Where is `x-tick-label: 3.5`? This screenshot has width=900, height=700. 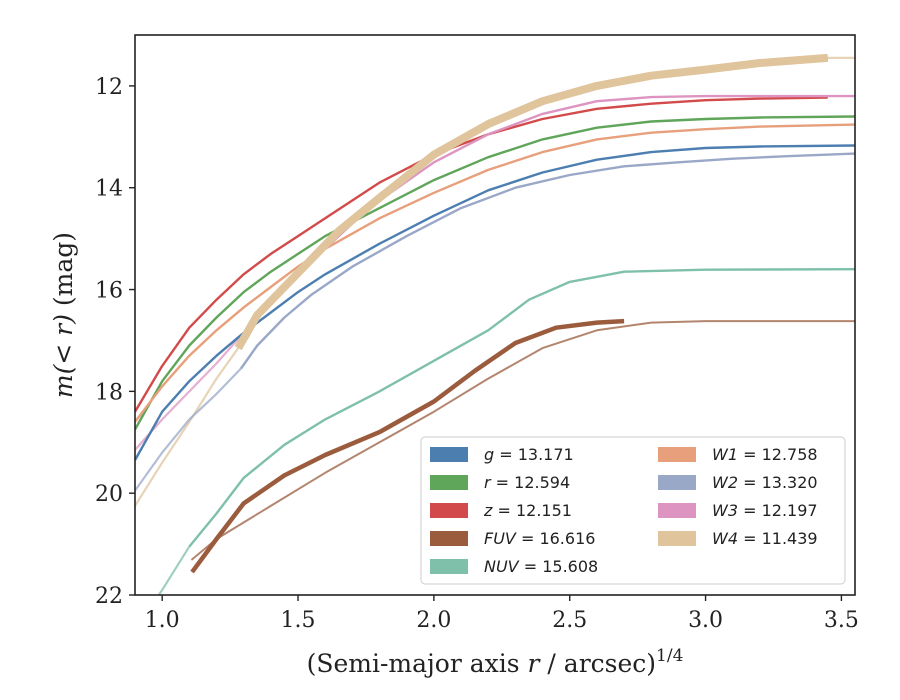
x-tick-label: 3.5 is located at coordinates (841, 620).